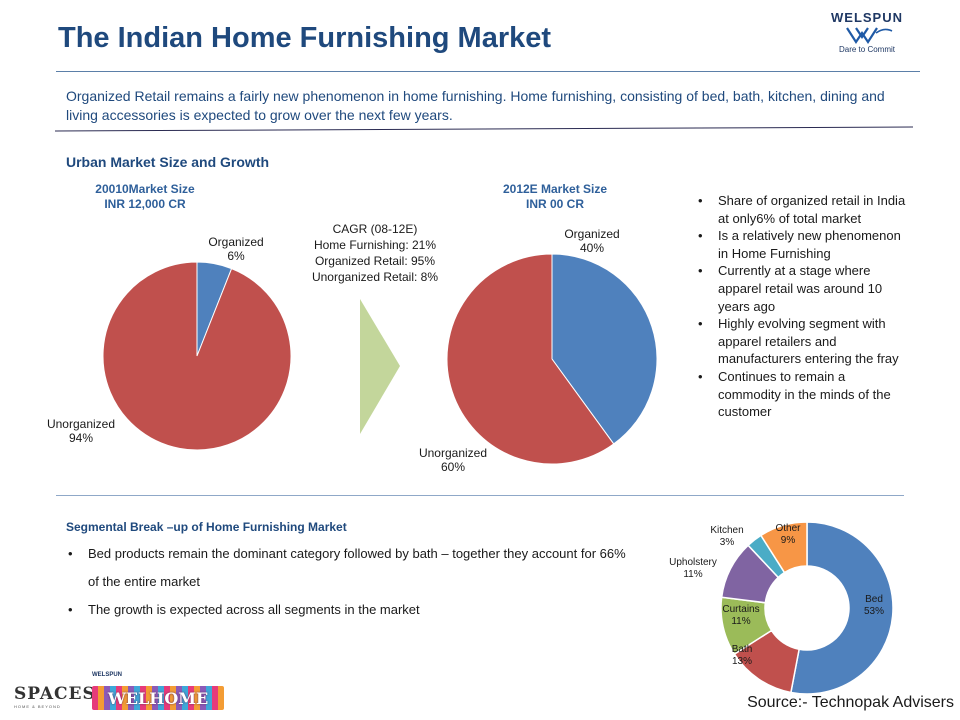 This screenshot has height=720, width=960. Describe the element at coordinates (81, 438) in the screenshot. I see `label-value: 94%` at that location.